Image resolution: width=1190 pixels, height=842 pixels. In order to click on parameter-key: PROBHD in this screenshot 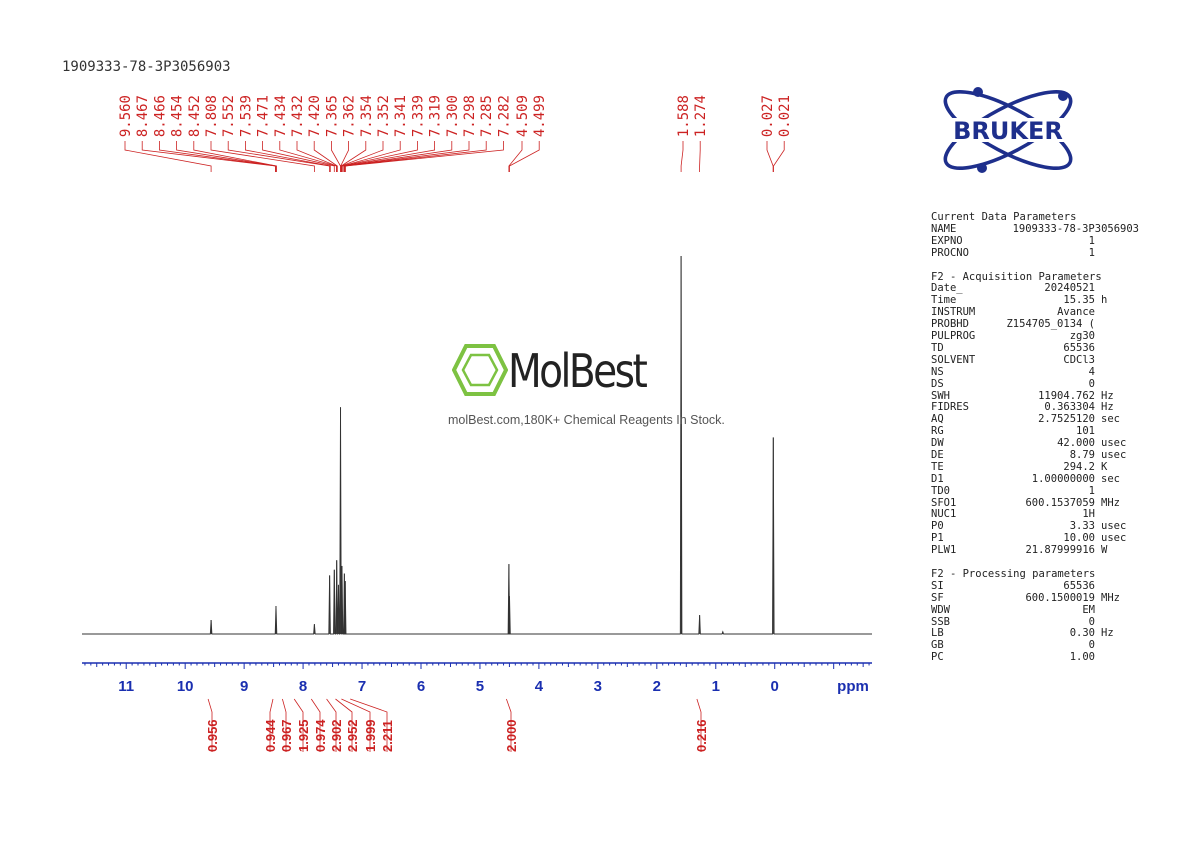, I will do `click(950, 324)`.